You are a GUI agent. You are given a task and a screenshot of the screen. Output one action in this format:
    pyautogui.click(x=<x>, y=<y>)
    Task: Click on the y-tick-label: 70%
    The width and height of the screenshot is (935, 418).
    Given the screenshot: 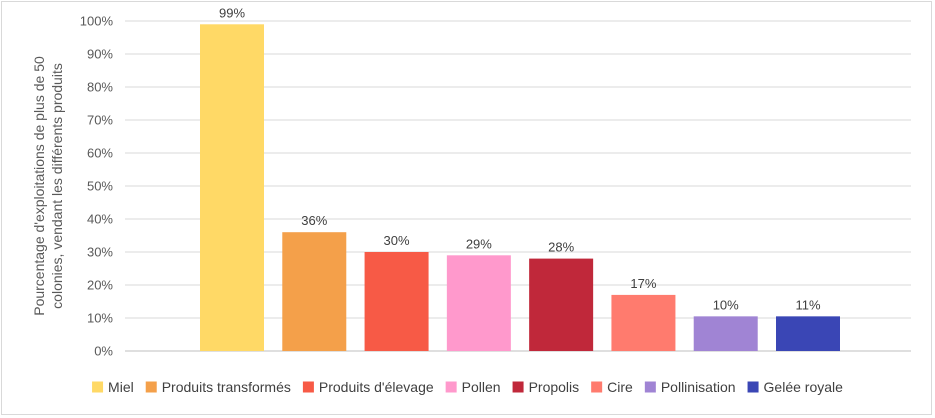 What is the action you would take?
    pyautogui.click(x=100, y=120)
    